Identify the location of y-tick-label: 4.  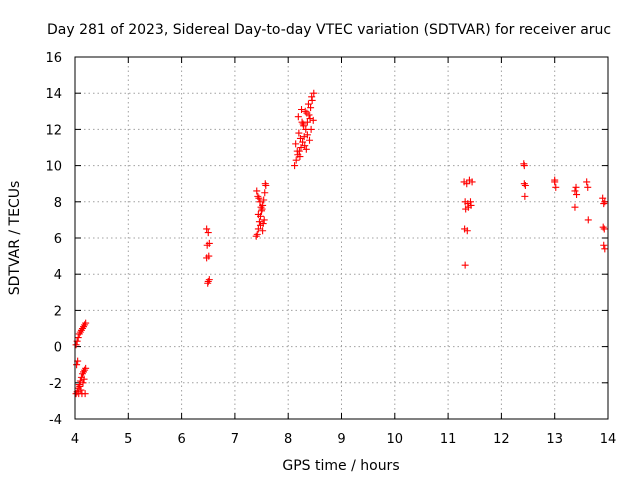
(58, 275).